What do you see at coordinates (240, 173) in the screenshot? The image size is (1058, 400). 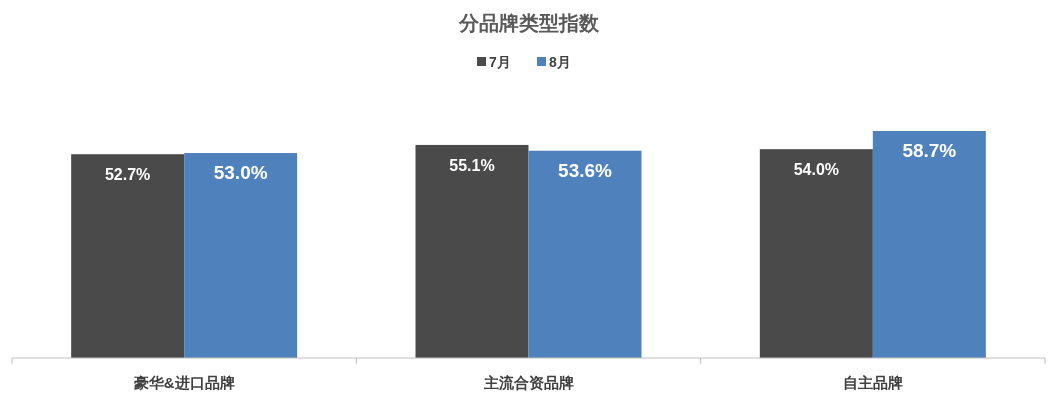 I see `data-label: 53.0%` at bounding box center [240, 173].